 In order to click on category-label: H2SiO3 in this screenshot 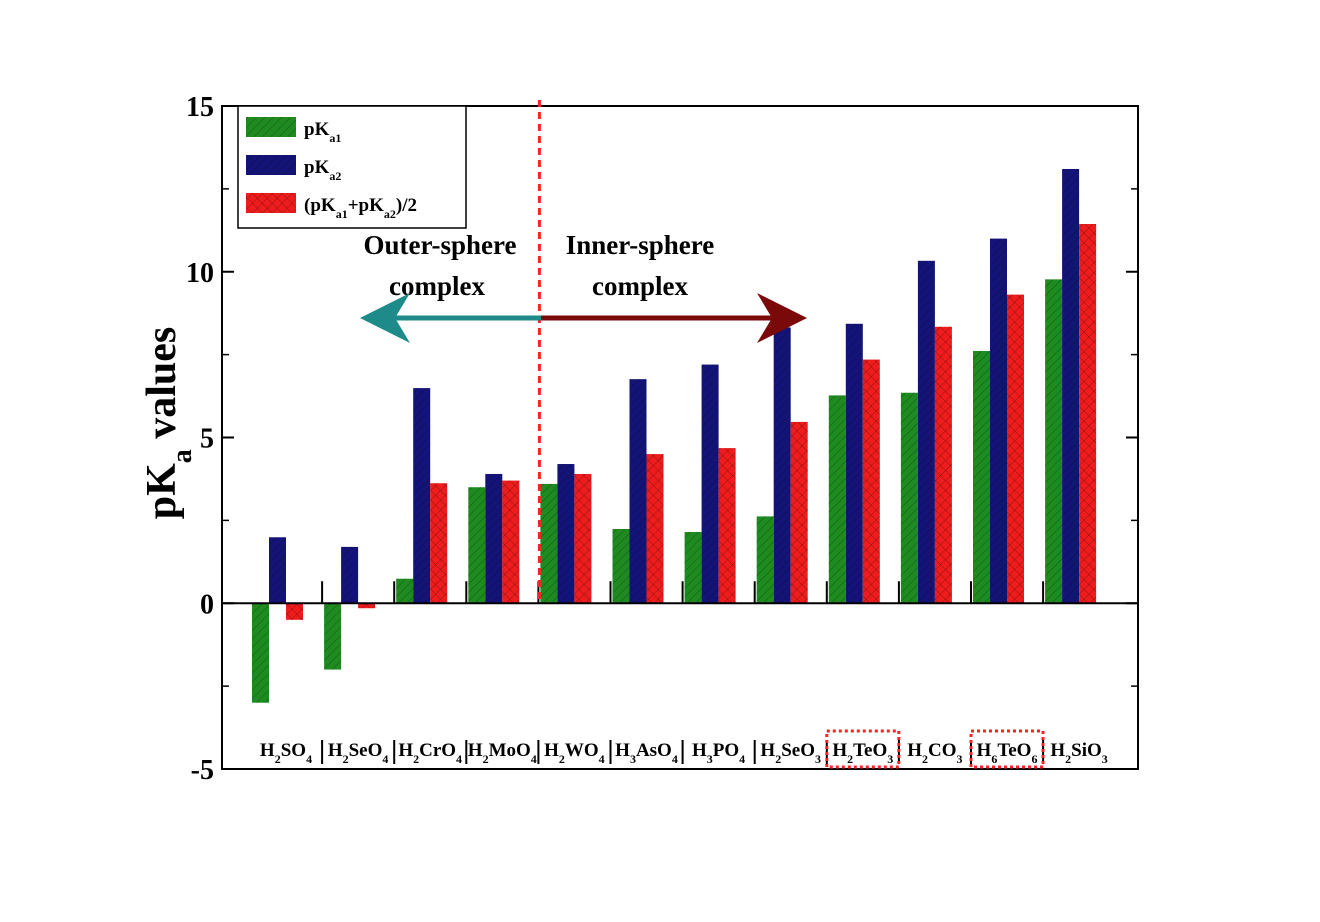, I will do `click(1078, 753)`.